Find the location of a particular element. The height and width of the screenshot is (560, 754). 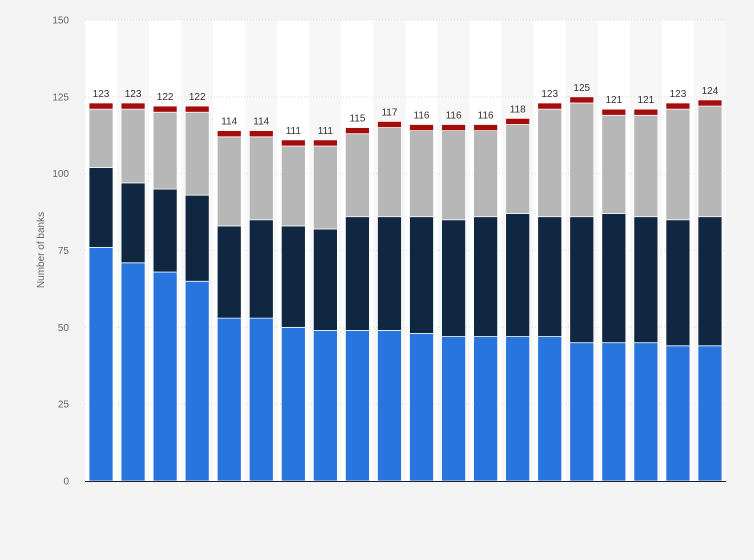

bar-total-label: 115 is located at coordinates (357, 119).